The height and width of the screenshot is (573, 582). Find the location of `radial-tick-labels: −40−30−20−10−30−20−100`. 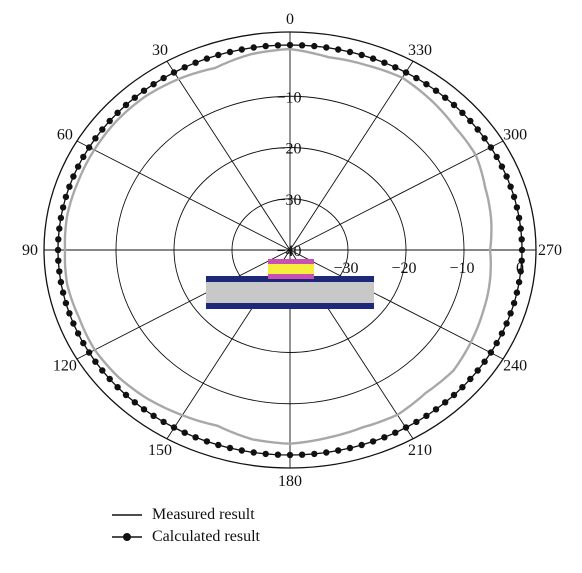

radial-tick-labels: −40−30−20−10−30−20−100 is located at coordinates (400, 183).